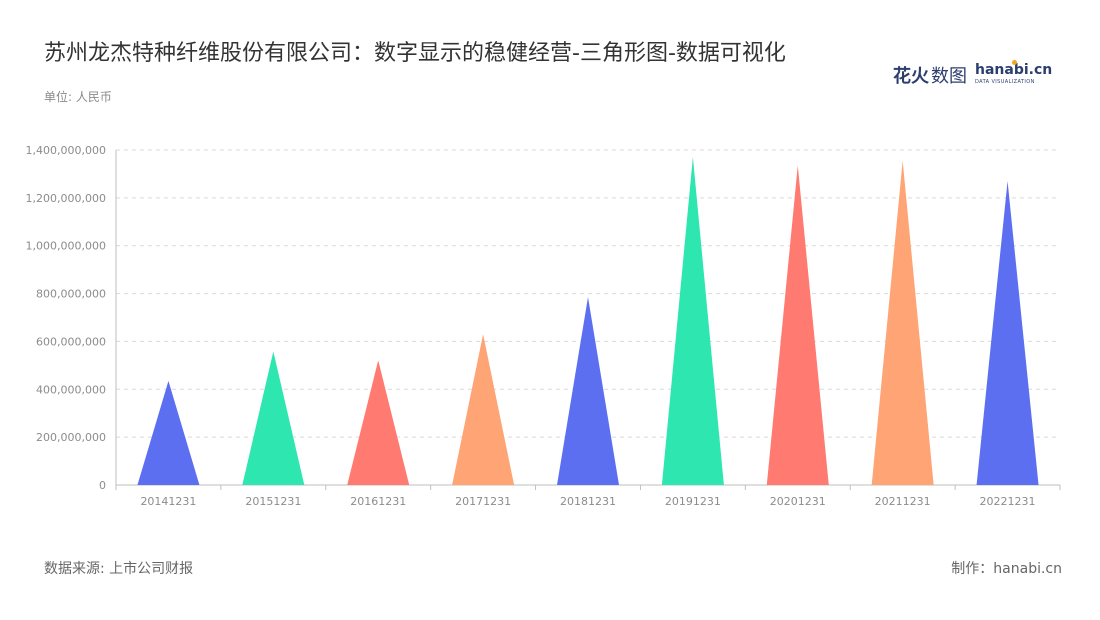 The image size is (1100, 620). I want to click on x-tick-label: 20171231, so click(483, 501).